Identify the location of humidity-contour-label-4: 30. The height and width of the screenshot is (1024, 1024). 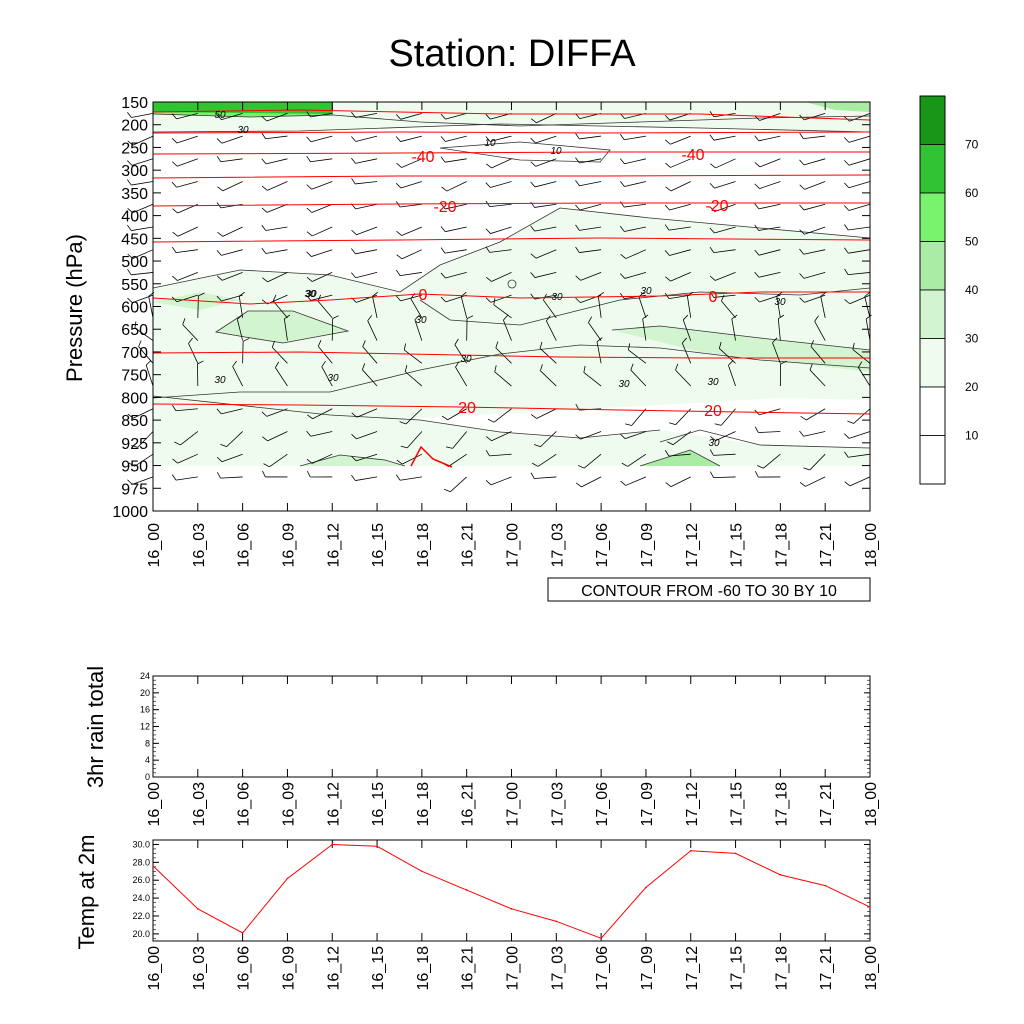
(311, 294).